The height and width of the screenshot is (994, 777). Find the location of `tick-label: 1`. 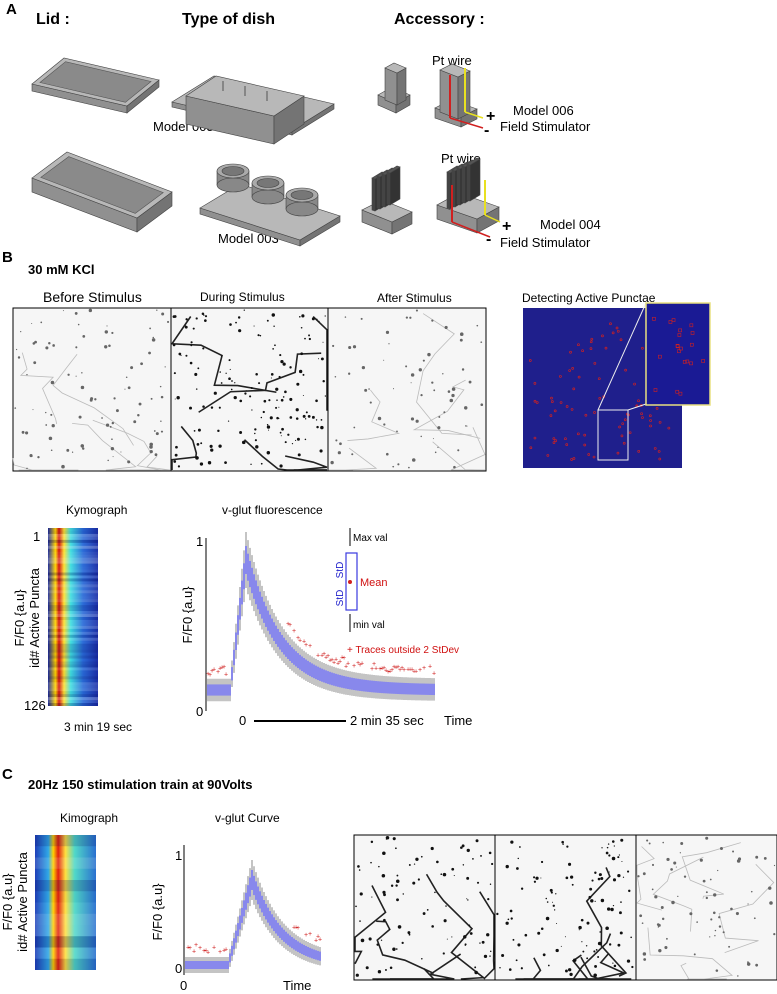

tick-label: 1 is located at coordinates (178, 855).